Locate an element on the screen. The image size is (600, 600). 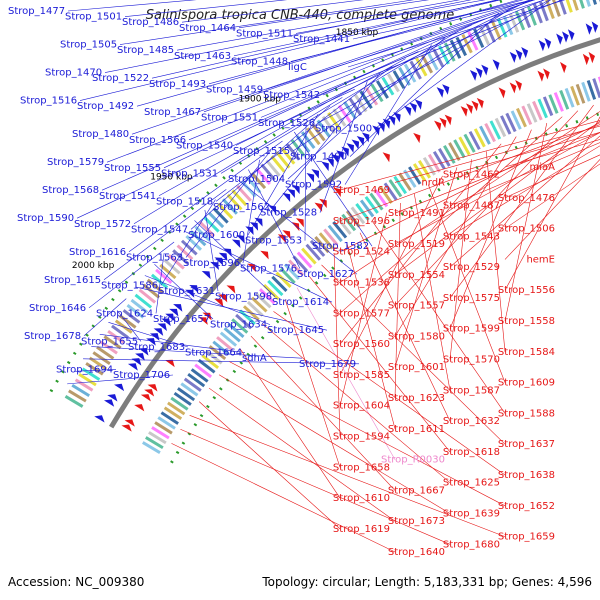
gene-label-forward: Strop_1541 is located at coordinates (127, 196).